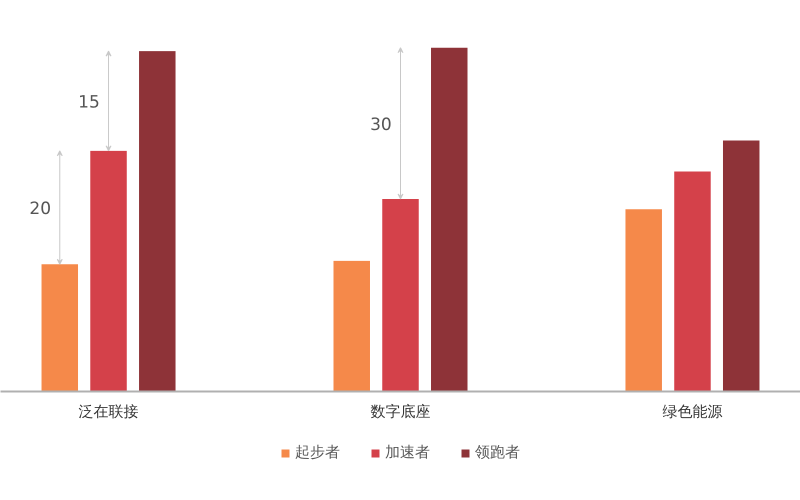 The height and width of the screenshot is (500, 800). What do you see at coordinates (89, 102) in the screenshot?
I see `annotation: 15` at bounding box center [89, 102].